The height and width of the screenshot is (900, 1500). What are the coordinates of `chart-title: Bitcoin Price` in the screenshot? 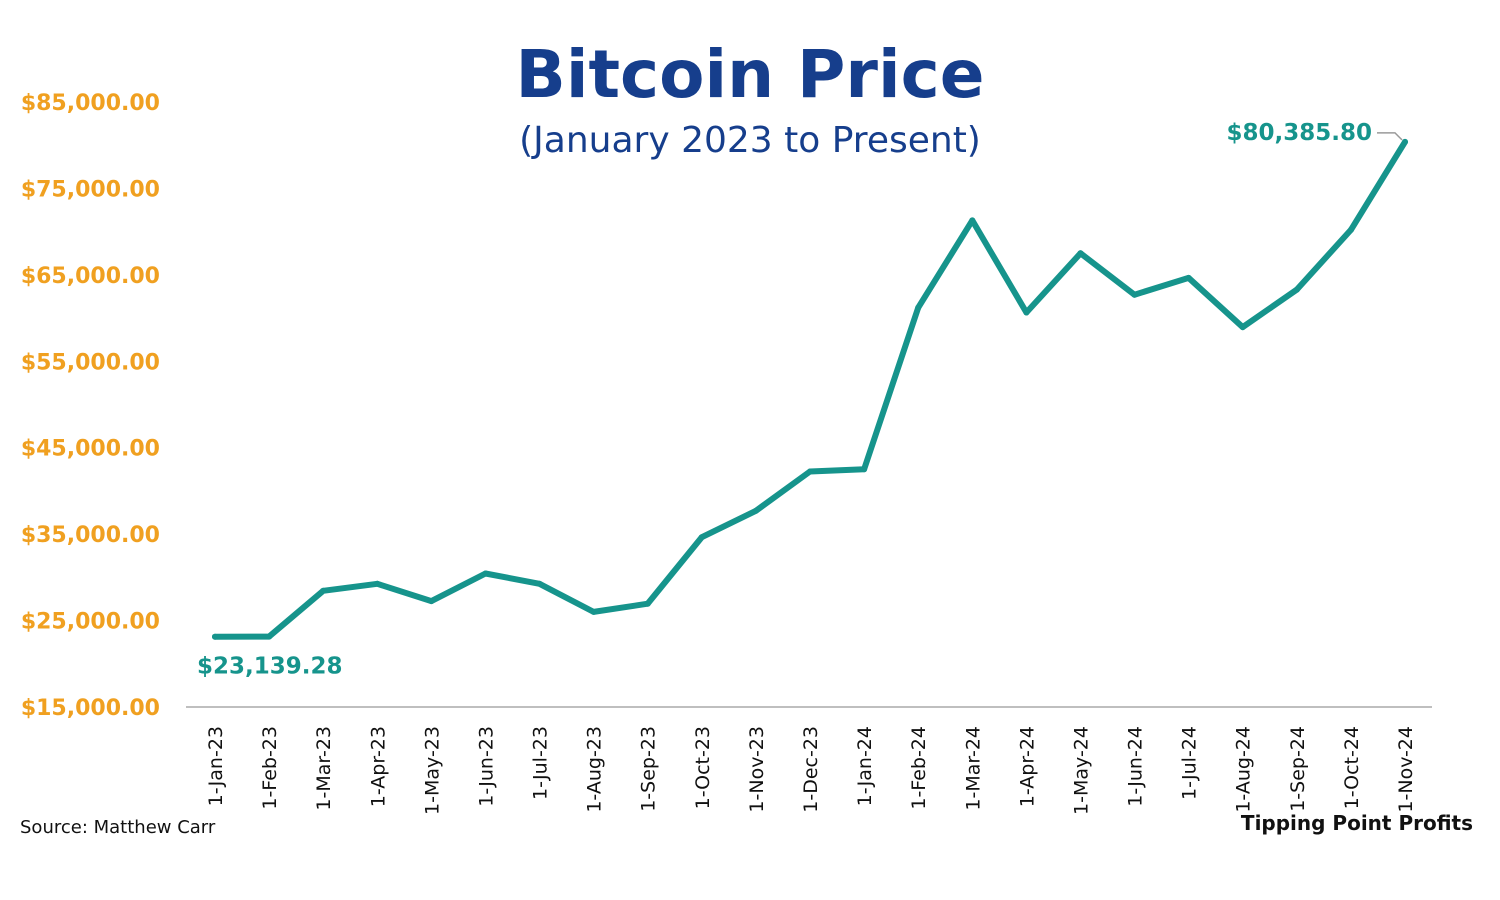 It's located at (750, 74).